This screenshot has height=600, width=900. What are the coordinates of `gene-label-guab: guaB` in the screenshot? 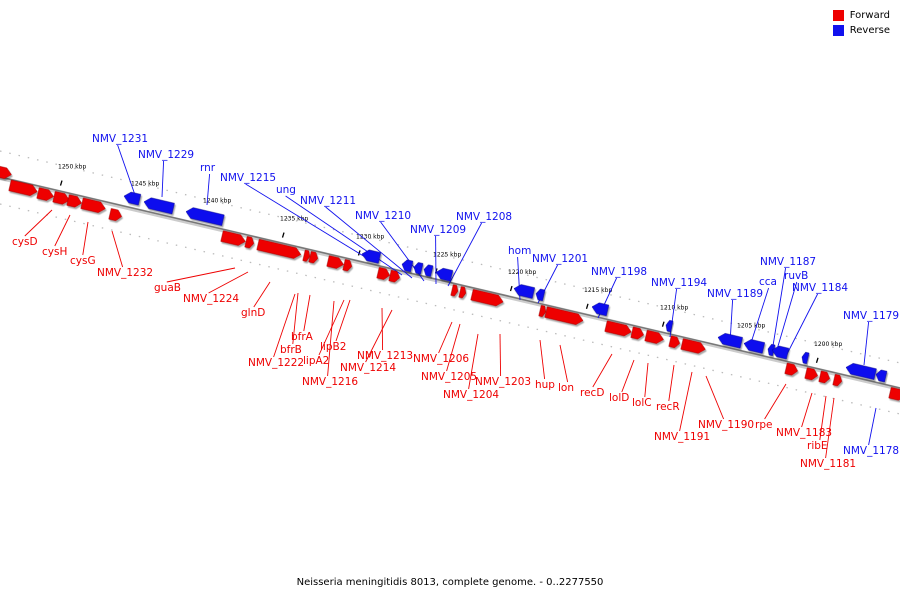 It's located at (167, 288).